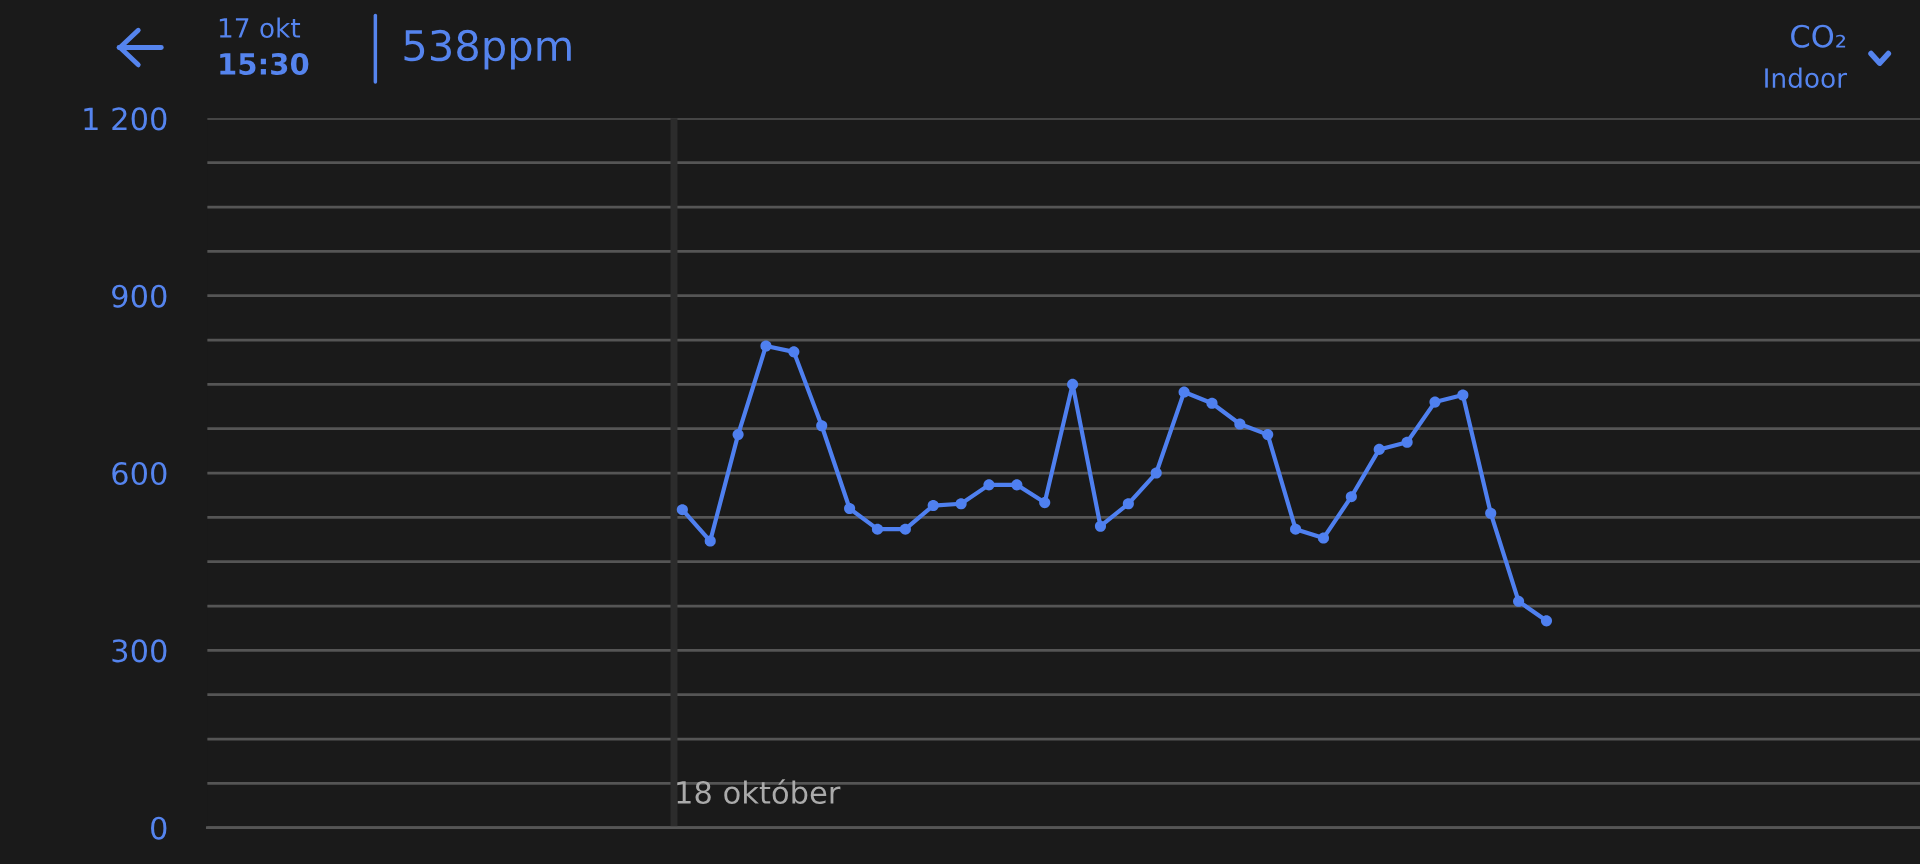  Describe the element at coordinates (159, 828) in the screenshot. I see `y-tick-label: 0` at that location.